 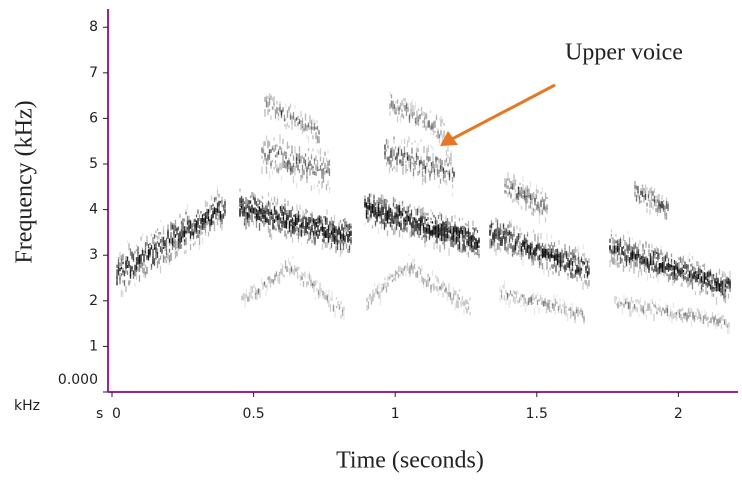 What do you see at coordinates (27, 406) in the screenshot?
I see `y-unit: kHz` at bounding box center [27, 406].